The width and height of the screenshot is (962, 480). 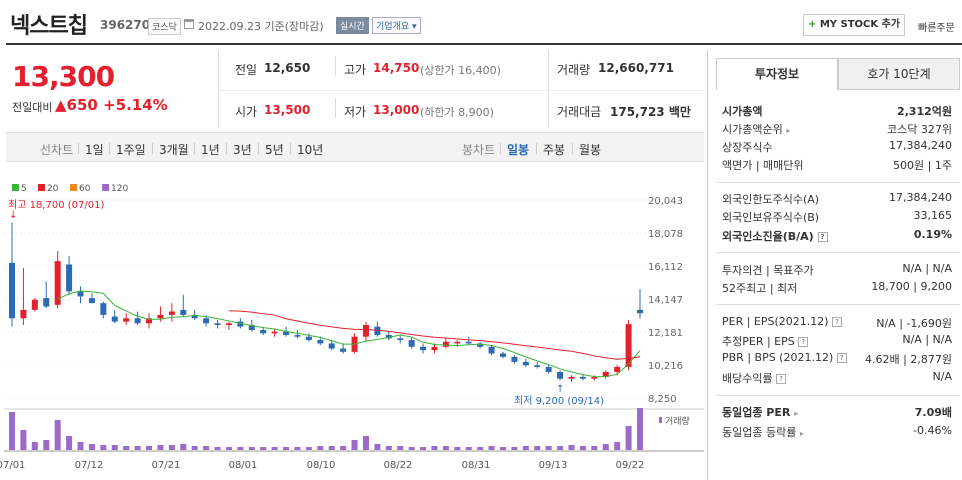 What do you see at coordinates (637, 112) in the screenshot?
I see `amount-number: 175,723` at bounding box center [637, 112].